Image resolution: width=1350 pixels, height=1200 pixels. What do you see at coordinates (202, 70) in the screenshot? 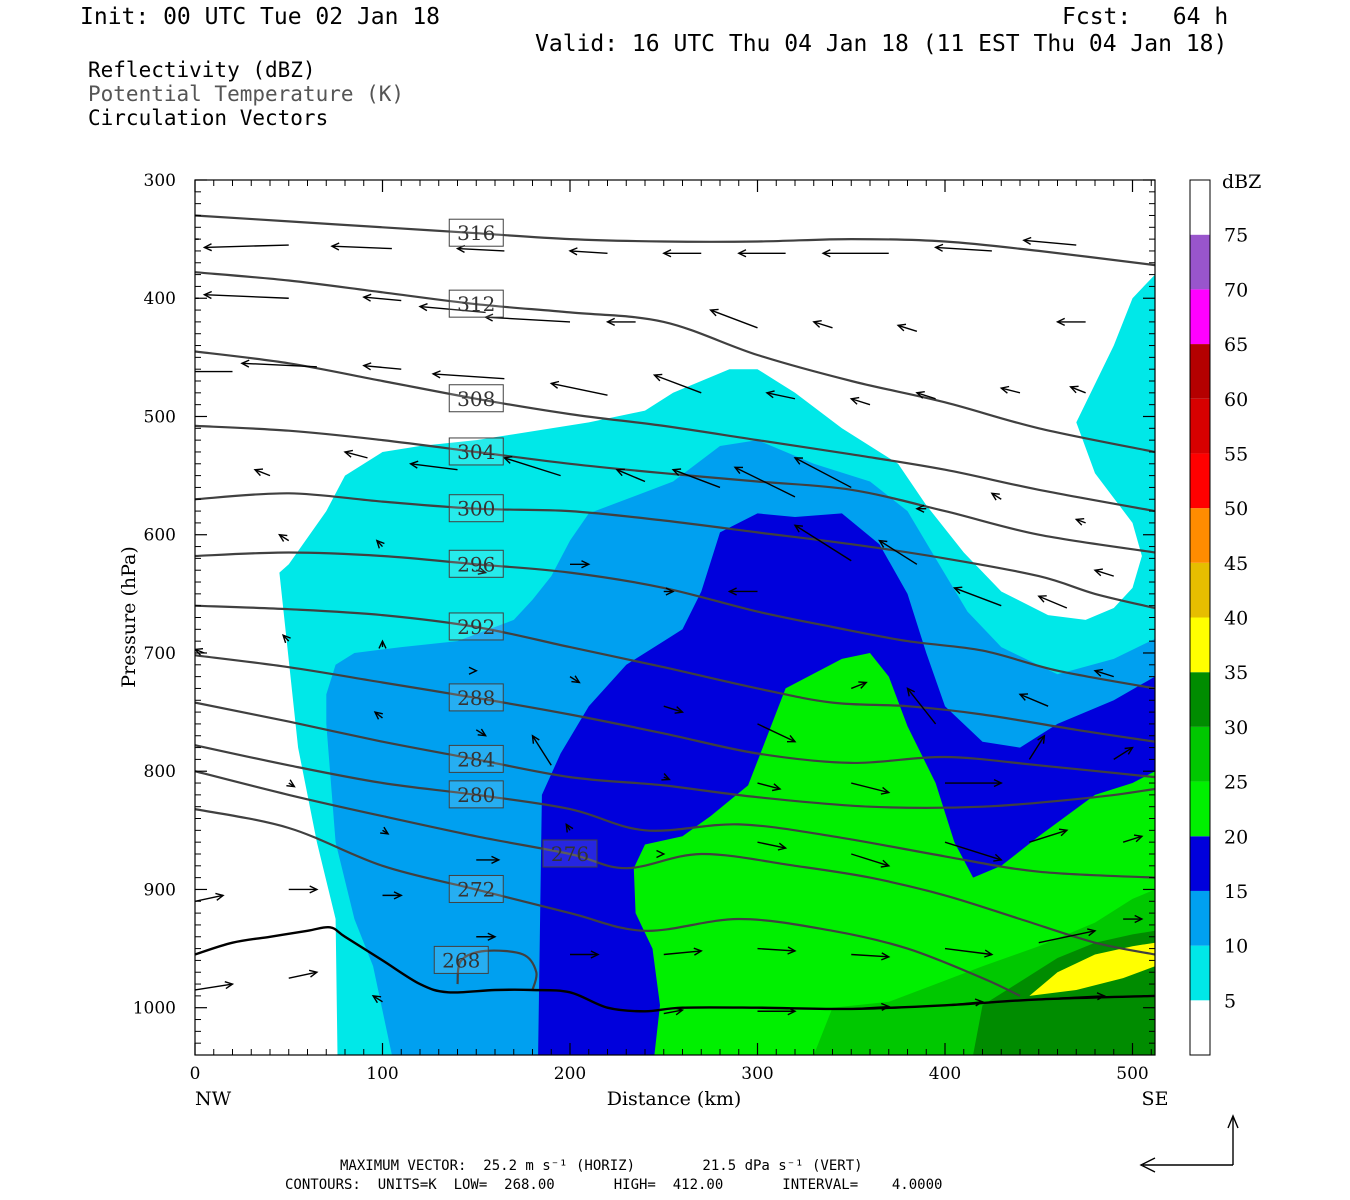
I see `legend-reflectivity: Reflectivity (dBZ)` at bounding box center [202, 70].